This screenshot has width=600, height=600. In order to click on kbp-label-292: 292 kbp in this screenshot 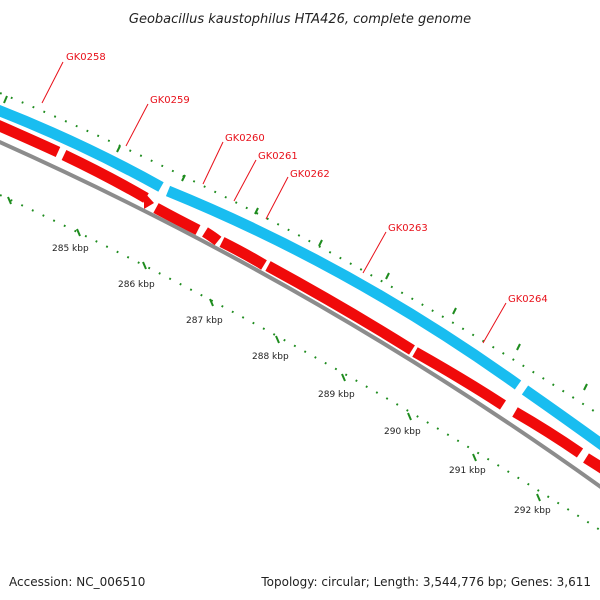, I will do `click(532, 511)`.